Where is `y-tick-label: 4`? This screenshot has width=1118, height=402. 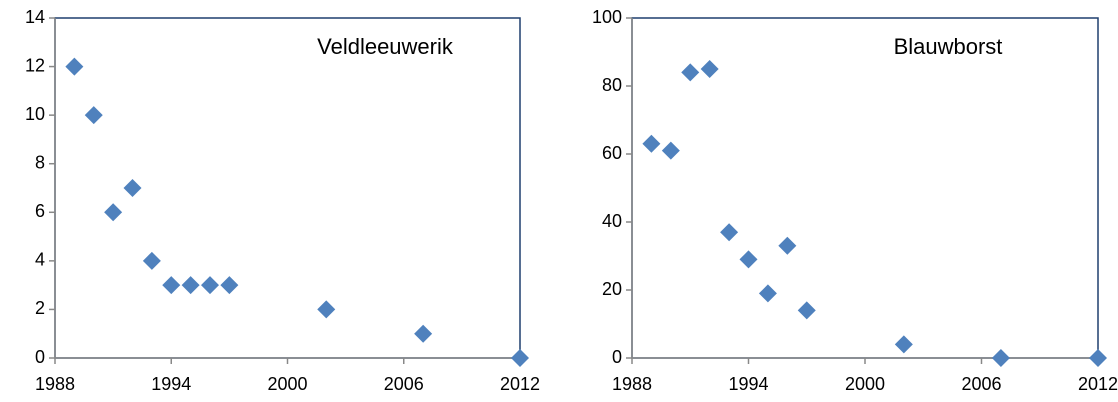 y-tick-label: 4 is located at coordinates (40, 260).